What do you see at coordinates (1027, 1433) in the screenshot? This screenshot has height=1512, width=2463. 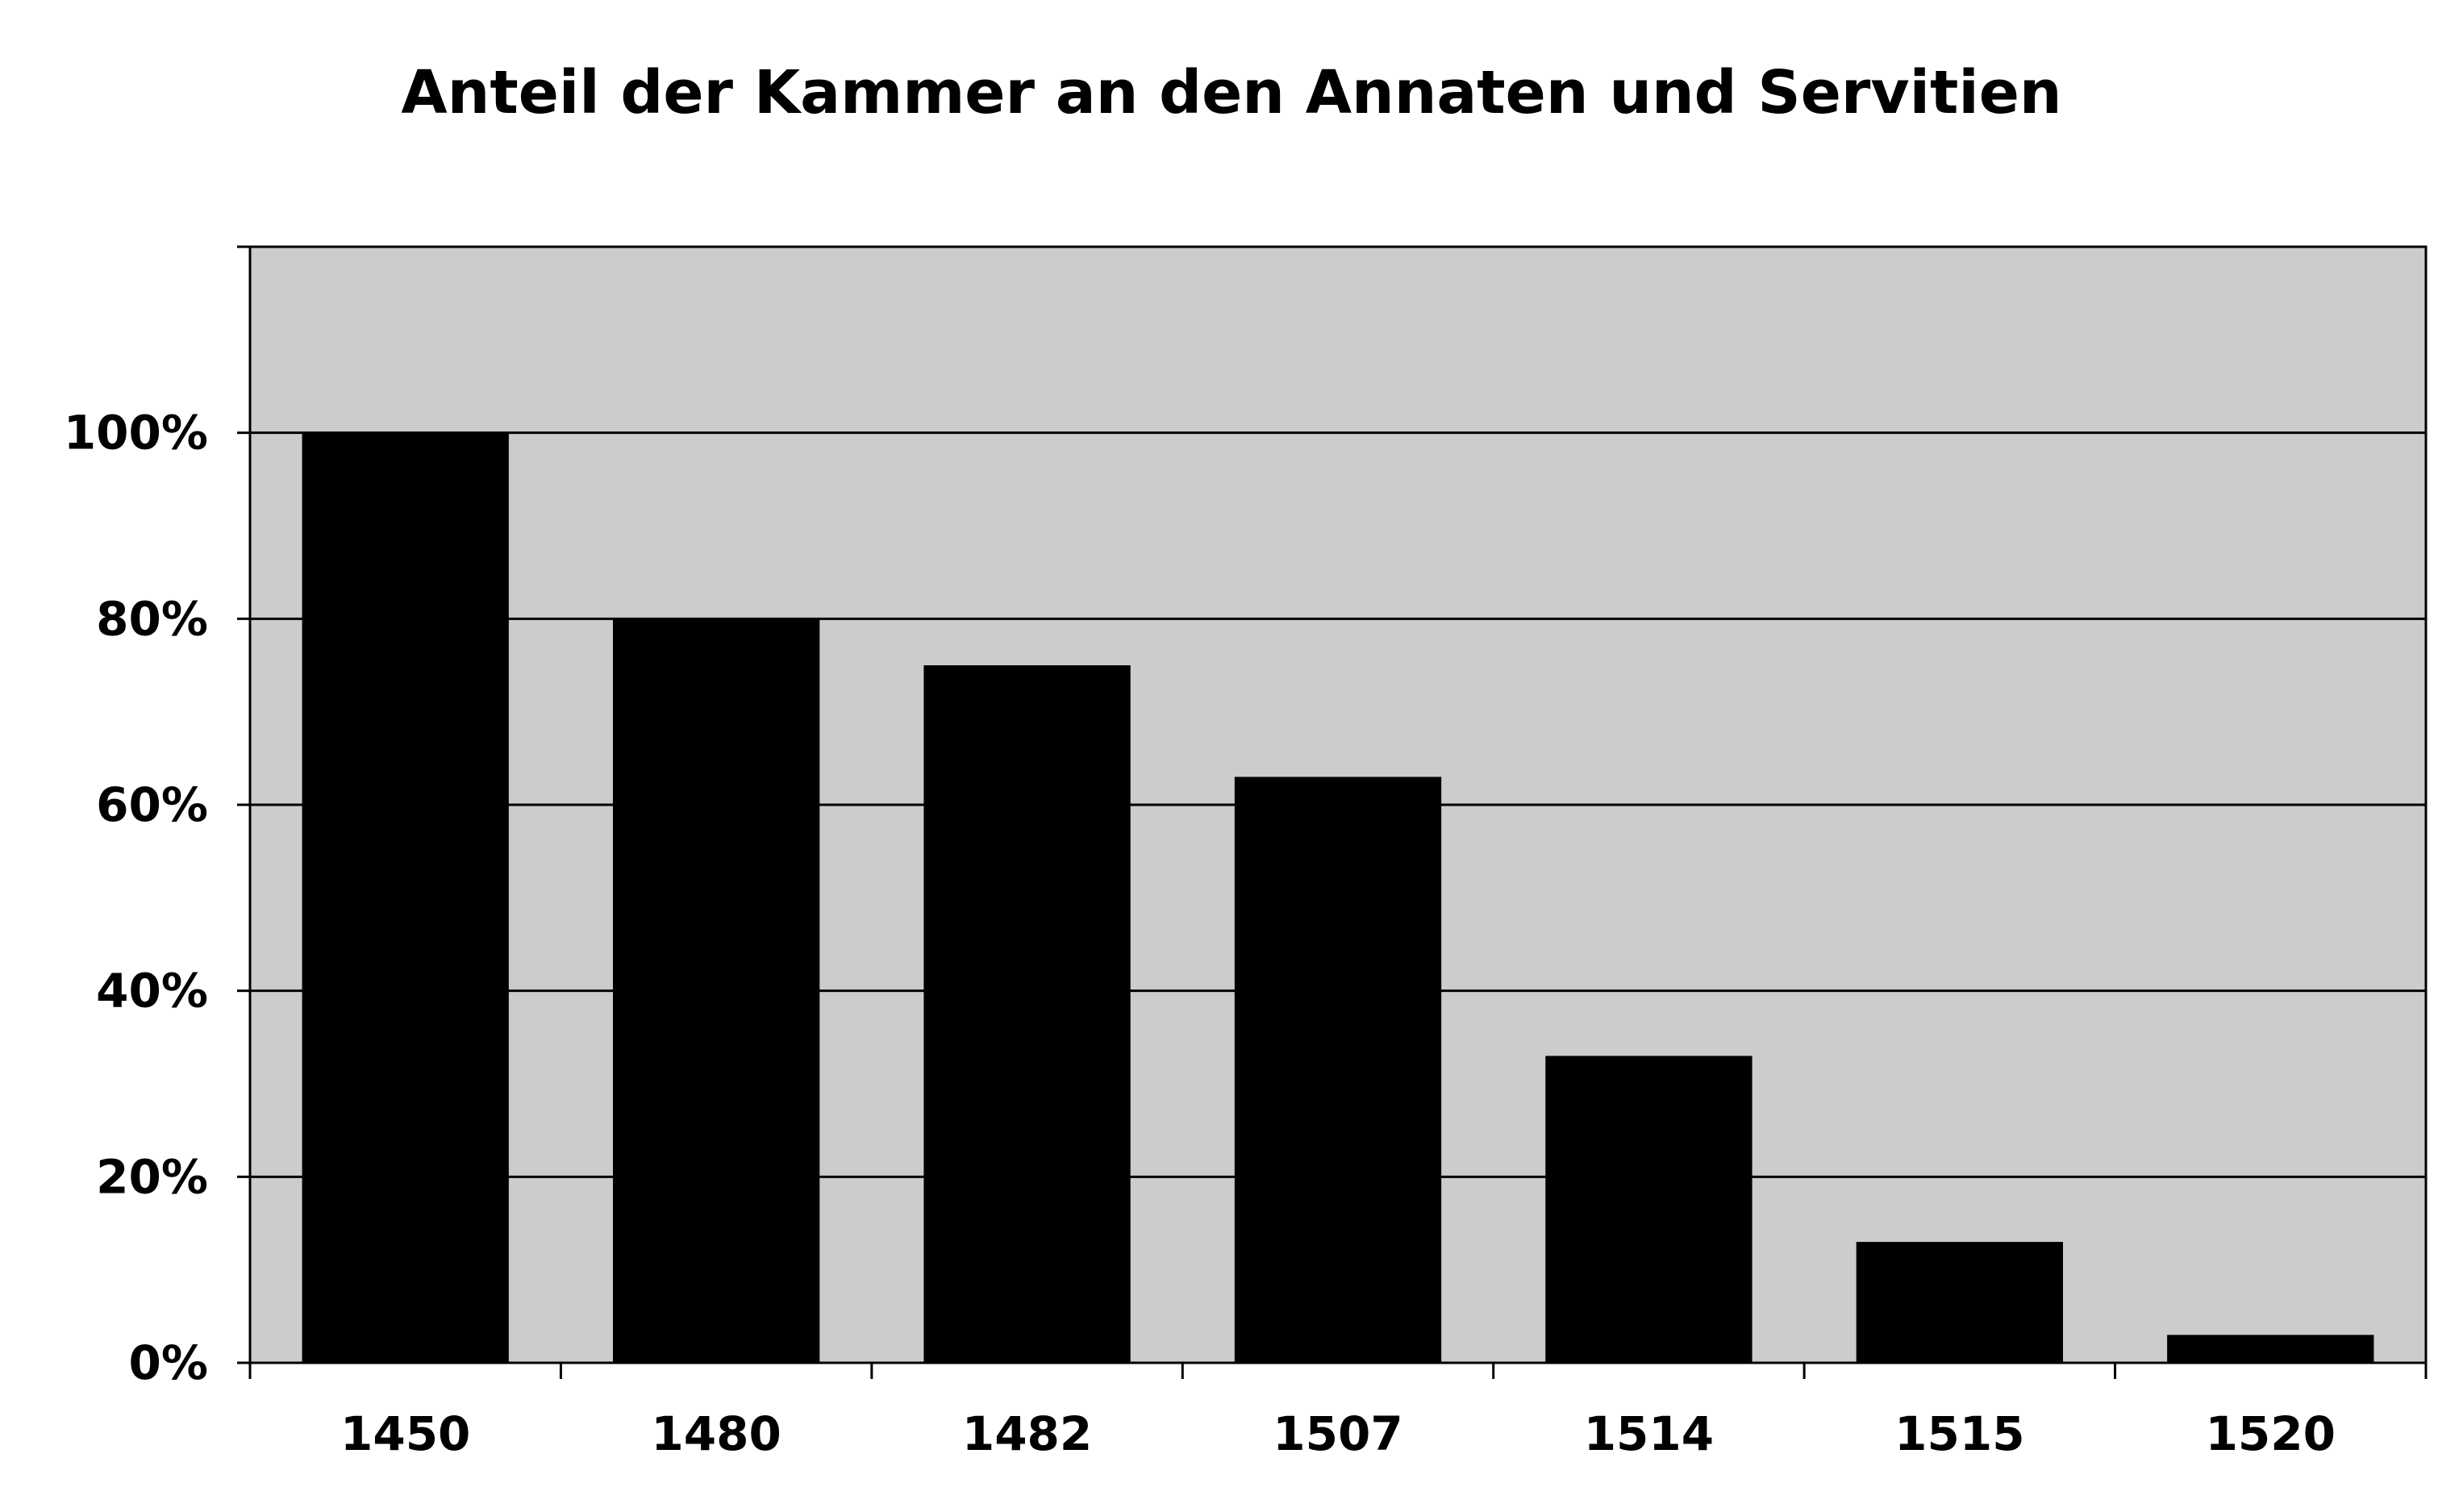 I see `x-tick-label-1482: 1482` at bounding box center [1027, 1433].